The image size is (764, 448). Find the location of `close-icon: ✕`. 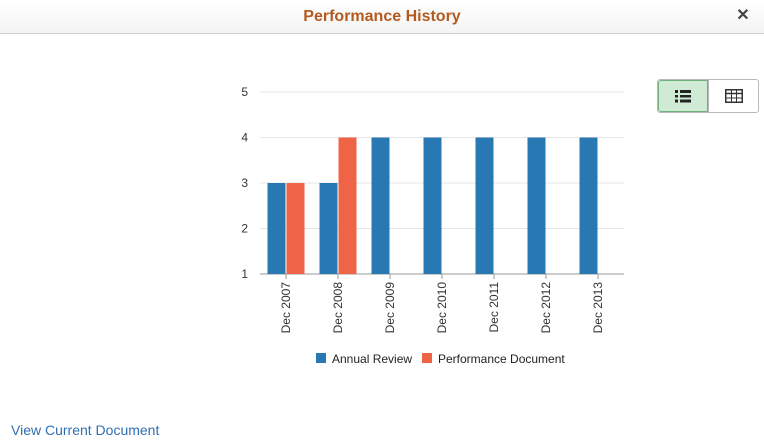

close-icon: ✕ is located at coordinates (743, 15).